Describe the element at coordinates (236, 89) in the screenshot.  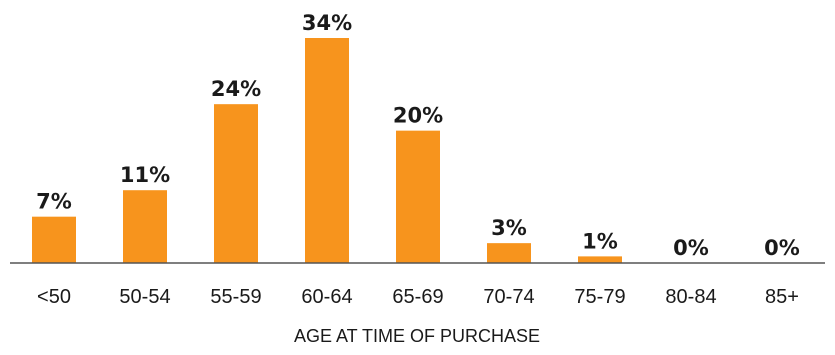
I see `data-label-2: 24%` at that location.